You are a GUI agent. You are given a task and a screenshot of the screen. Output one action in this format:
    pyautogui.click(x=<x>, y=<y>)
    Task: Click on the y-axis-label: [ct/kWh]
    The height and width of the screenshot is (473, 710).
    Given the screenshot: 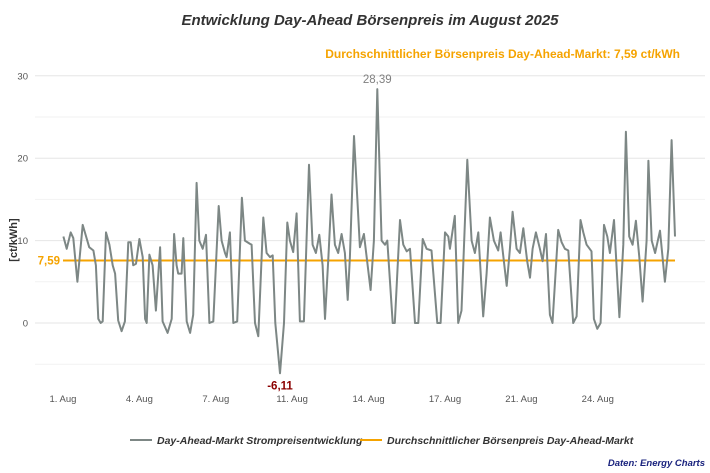 What is the action you would take?
    pyautogui.click(x=14, y=240)
    